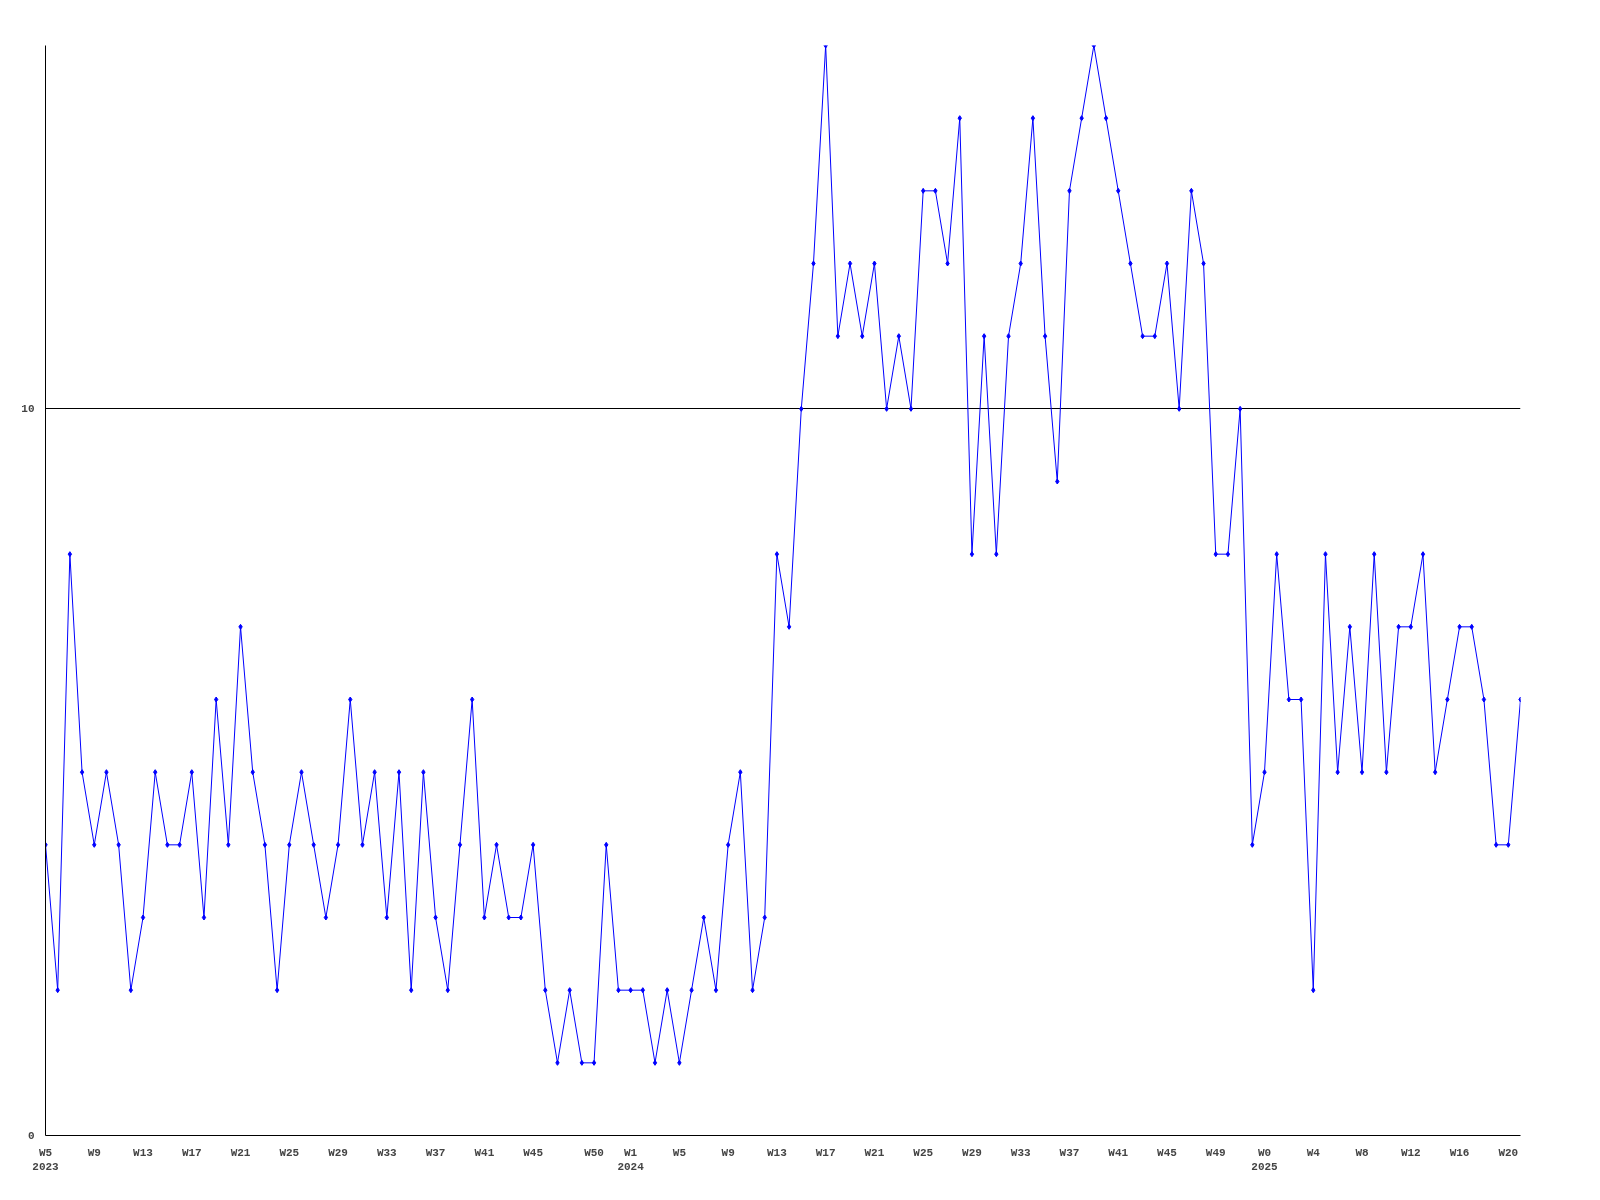 The height and width of the screenshot is (1200, 1600). Describe the element at coordinates (31, 1136) in the screenshot. I see `y-tick-label: 0` at that location.